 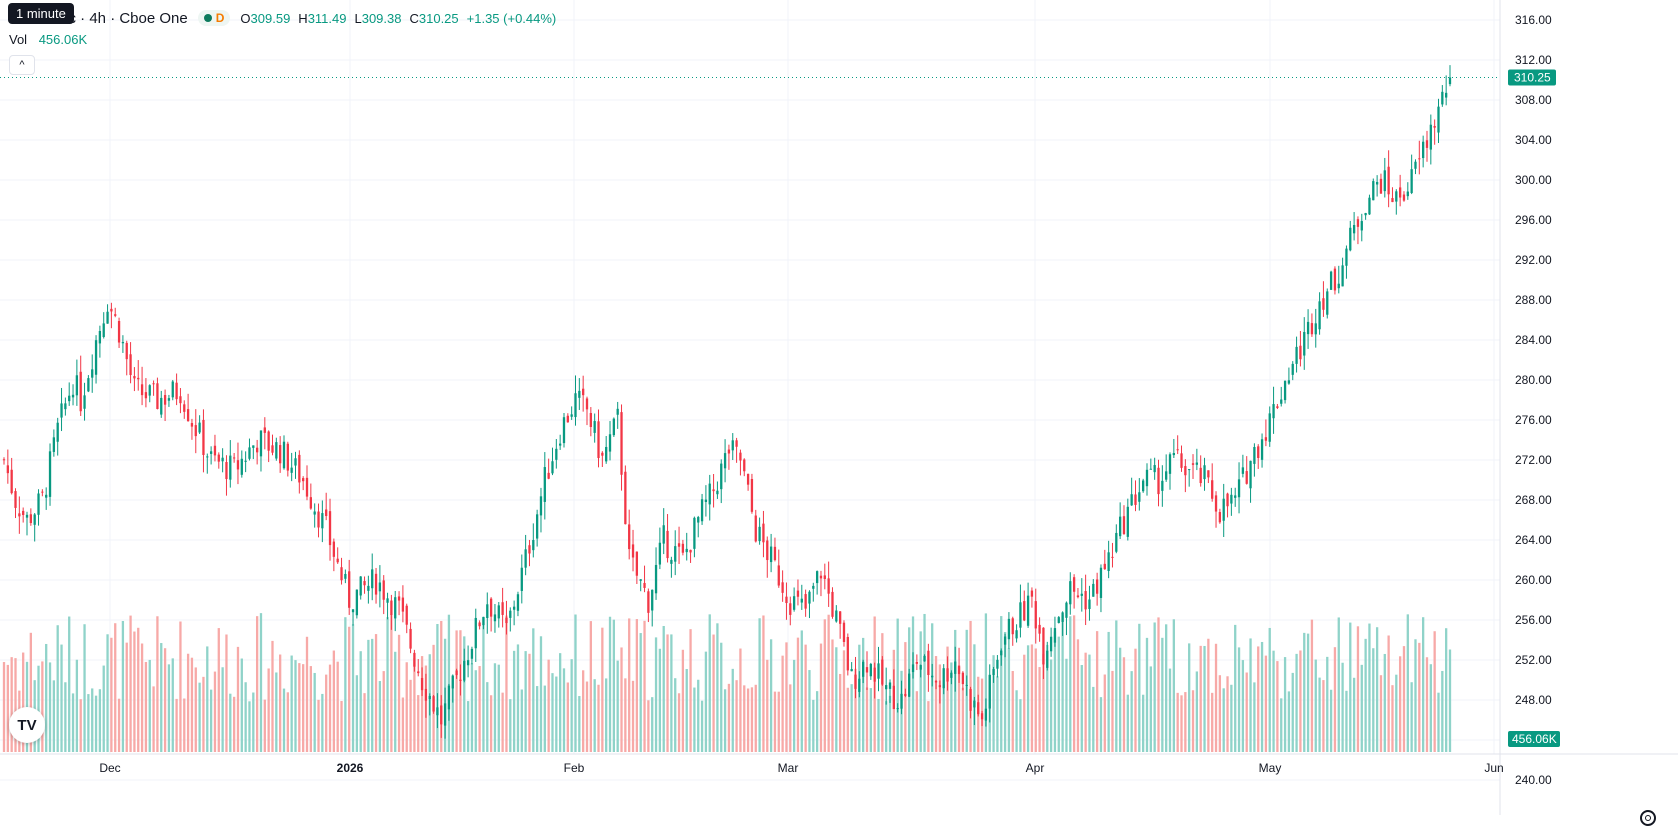 I want to click on volume-label: Vol, so click(x=18, y=39).